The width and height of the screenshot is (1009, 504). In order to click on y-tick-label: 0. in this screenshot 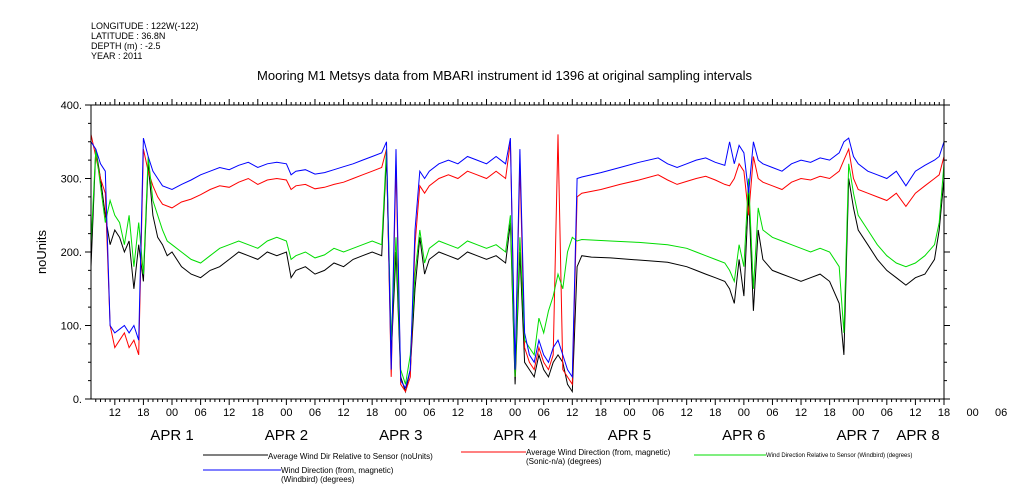, I will do `click(77, 400)`.